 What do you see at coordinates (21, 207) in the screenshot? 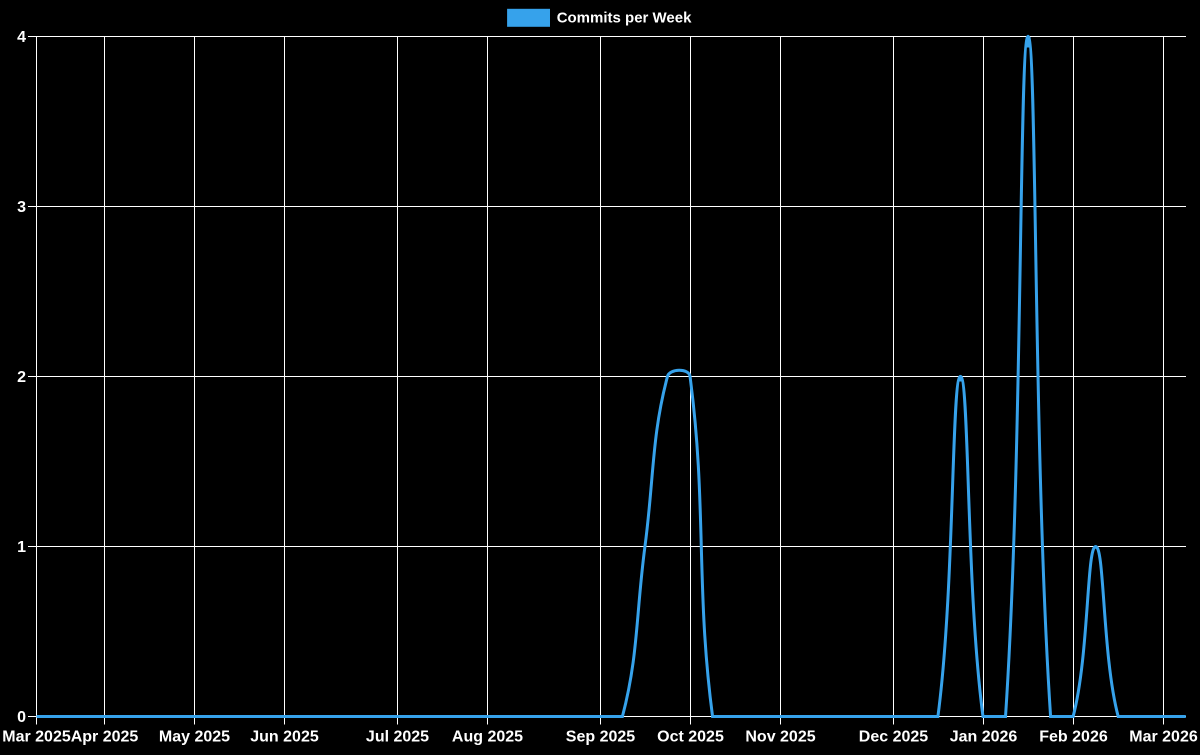
I see `svg-text: 3` at bounding box center [21, 207].